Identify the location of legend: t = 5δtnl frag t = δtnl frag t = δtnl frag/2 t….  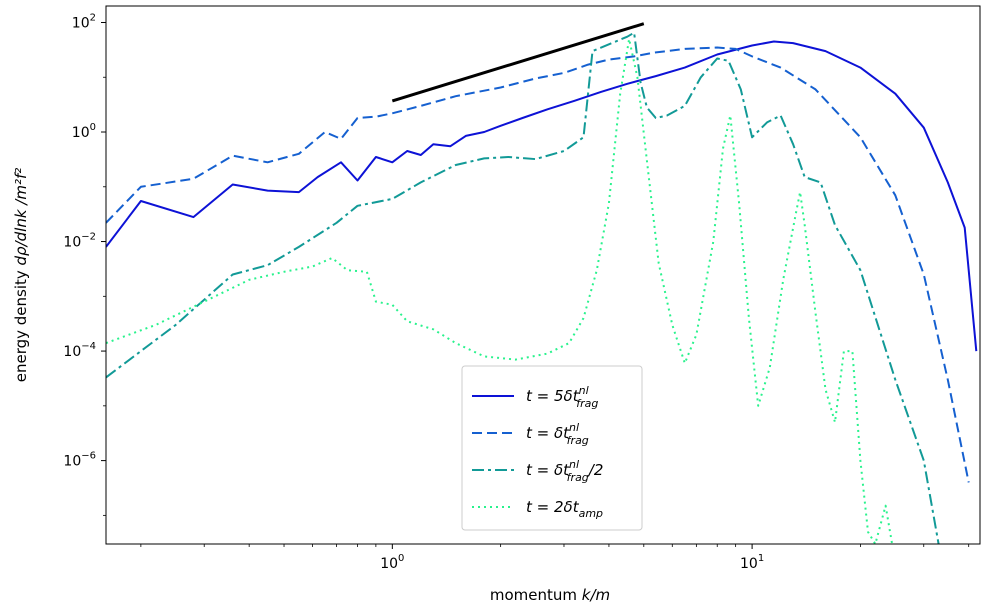
(552, 448).